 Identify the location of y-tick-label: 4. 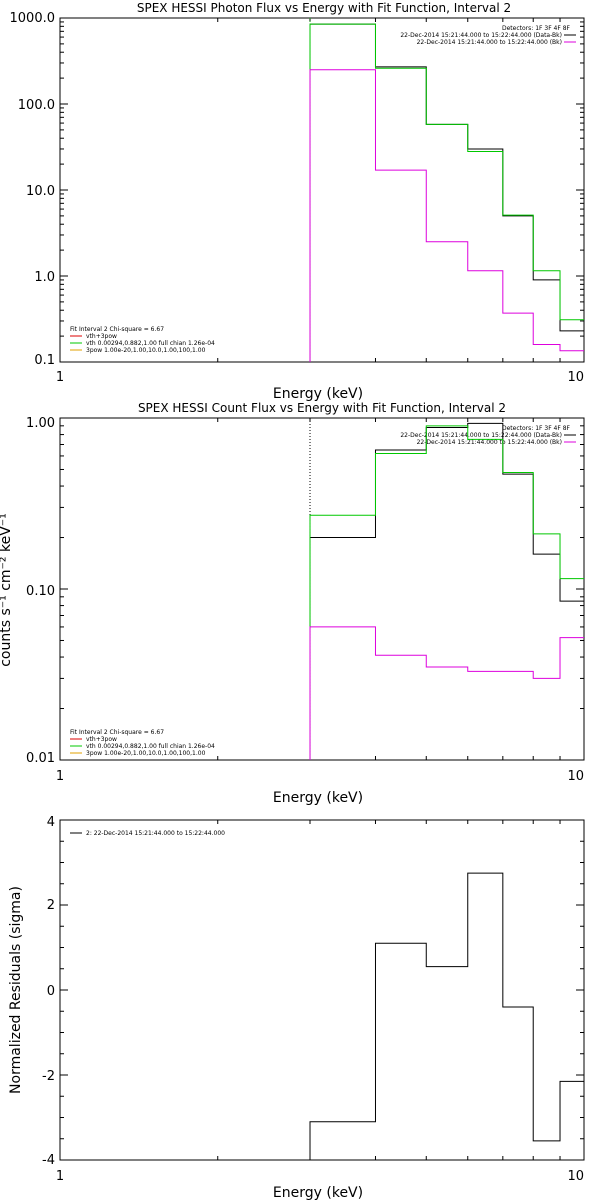
(51, 822).